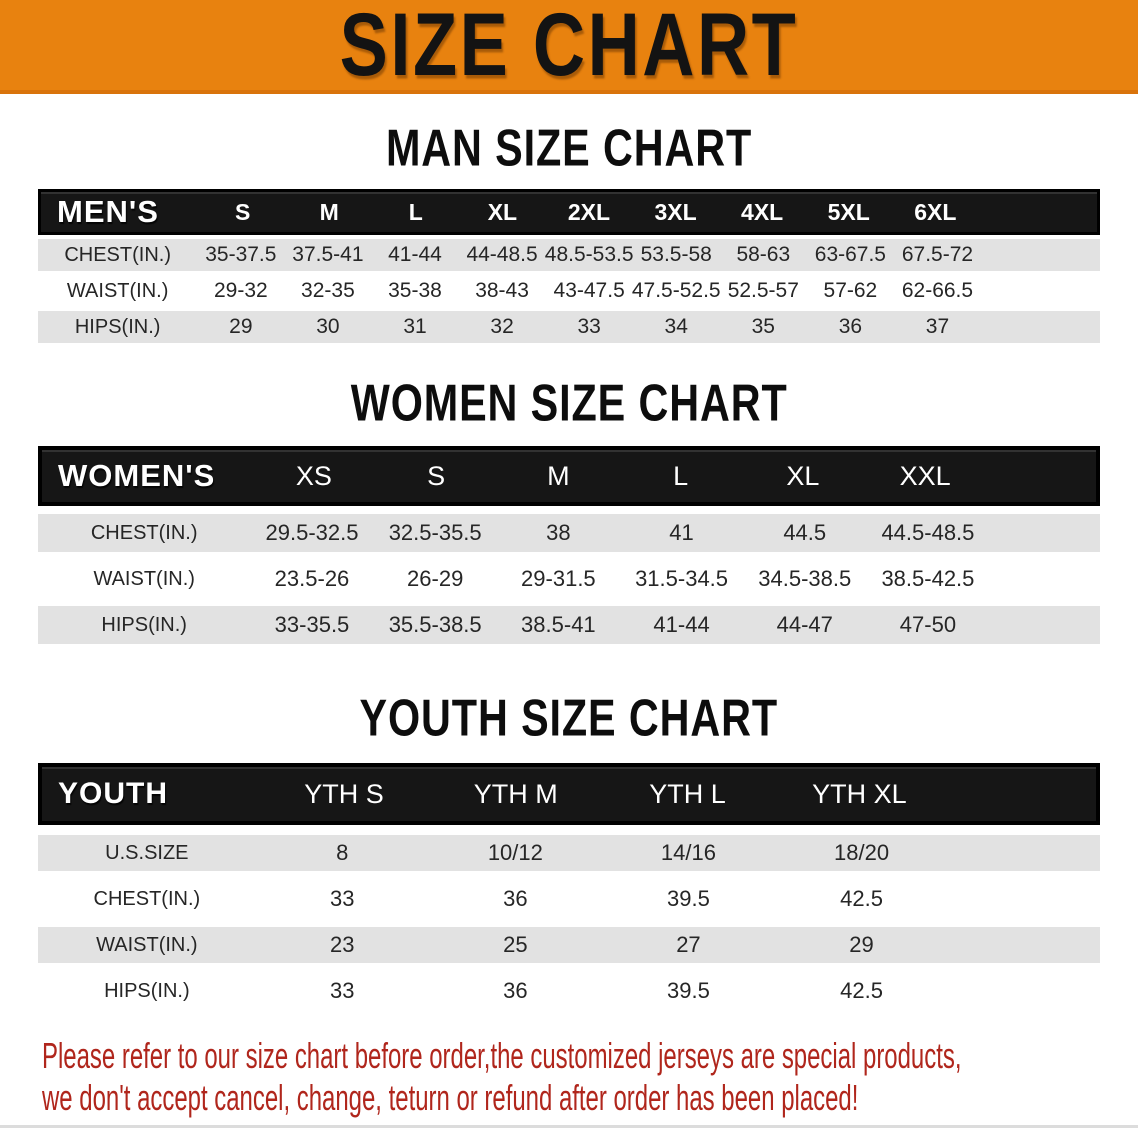 Image resolution: width=1138 pixels, height=1132 pixels. I want to click on youth-size-chart-heading: YOUTH SIZE CHART, so click(569, 717).